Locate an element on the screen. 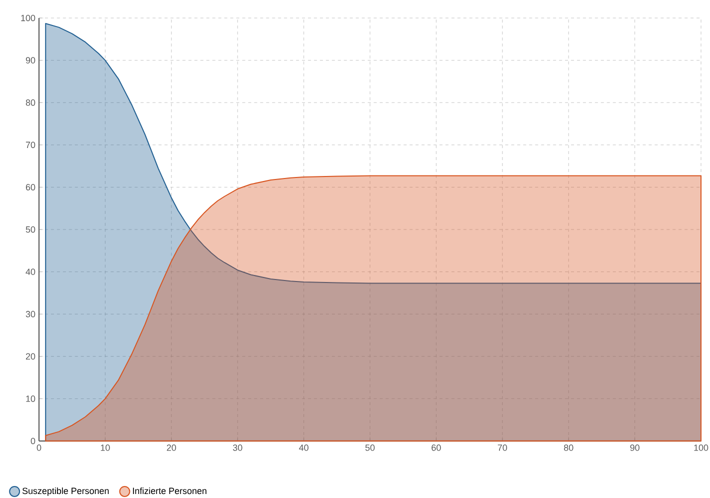 The image size is (710, 498). y-tick-label: 20 is located at coordinates (31, 356).